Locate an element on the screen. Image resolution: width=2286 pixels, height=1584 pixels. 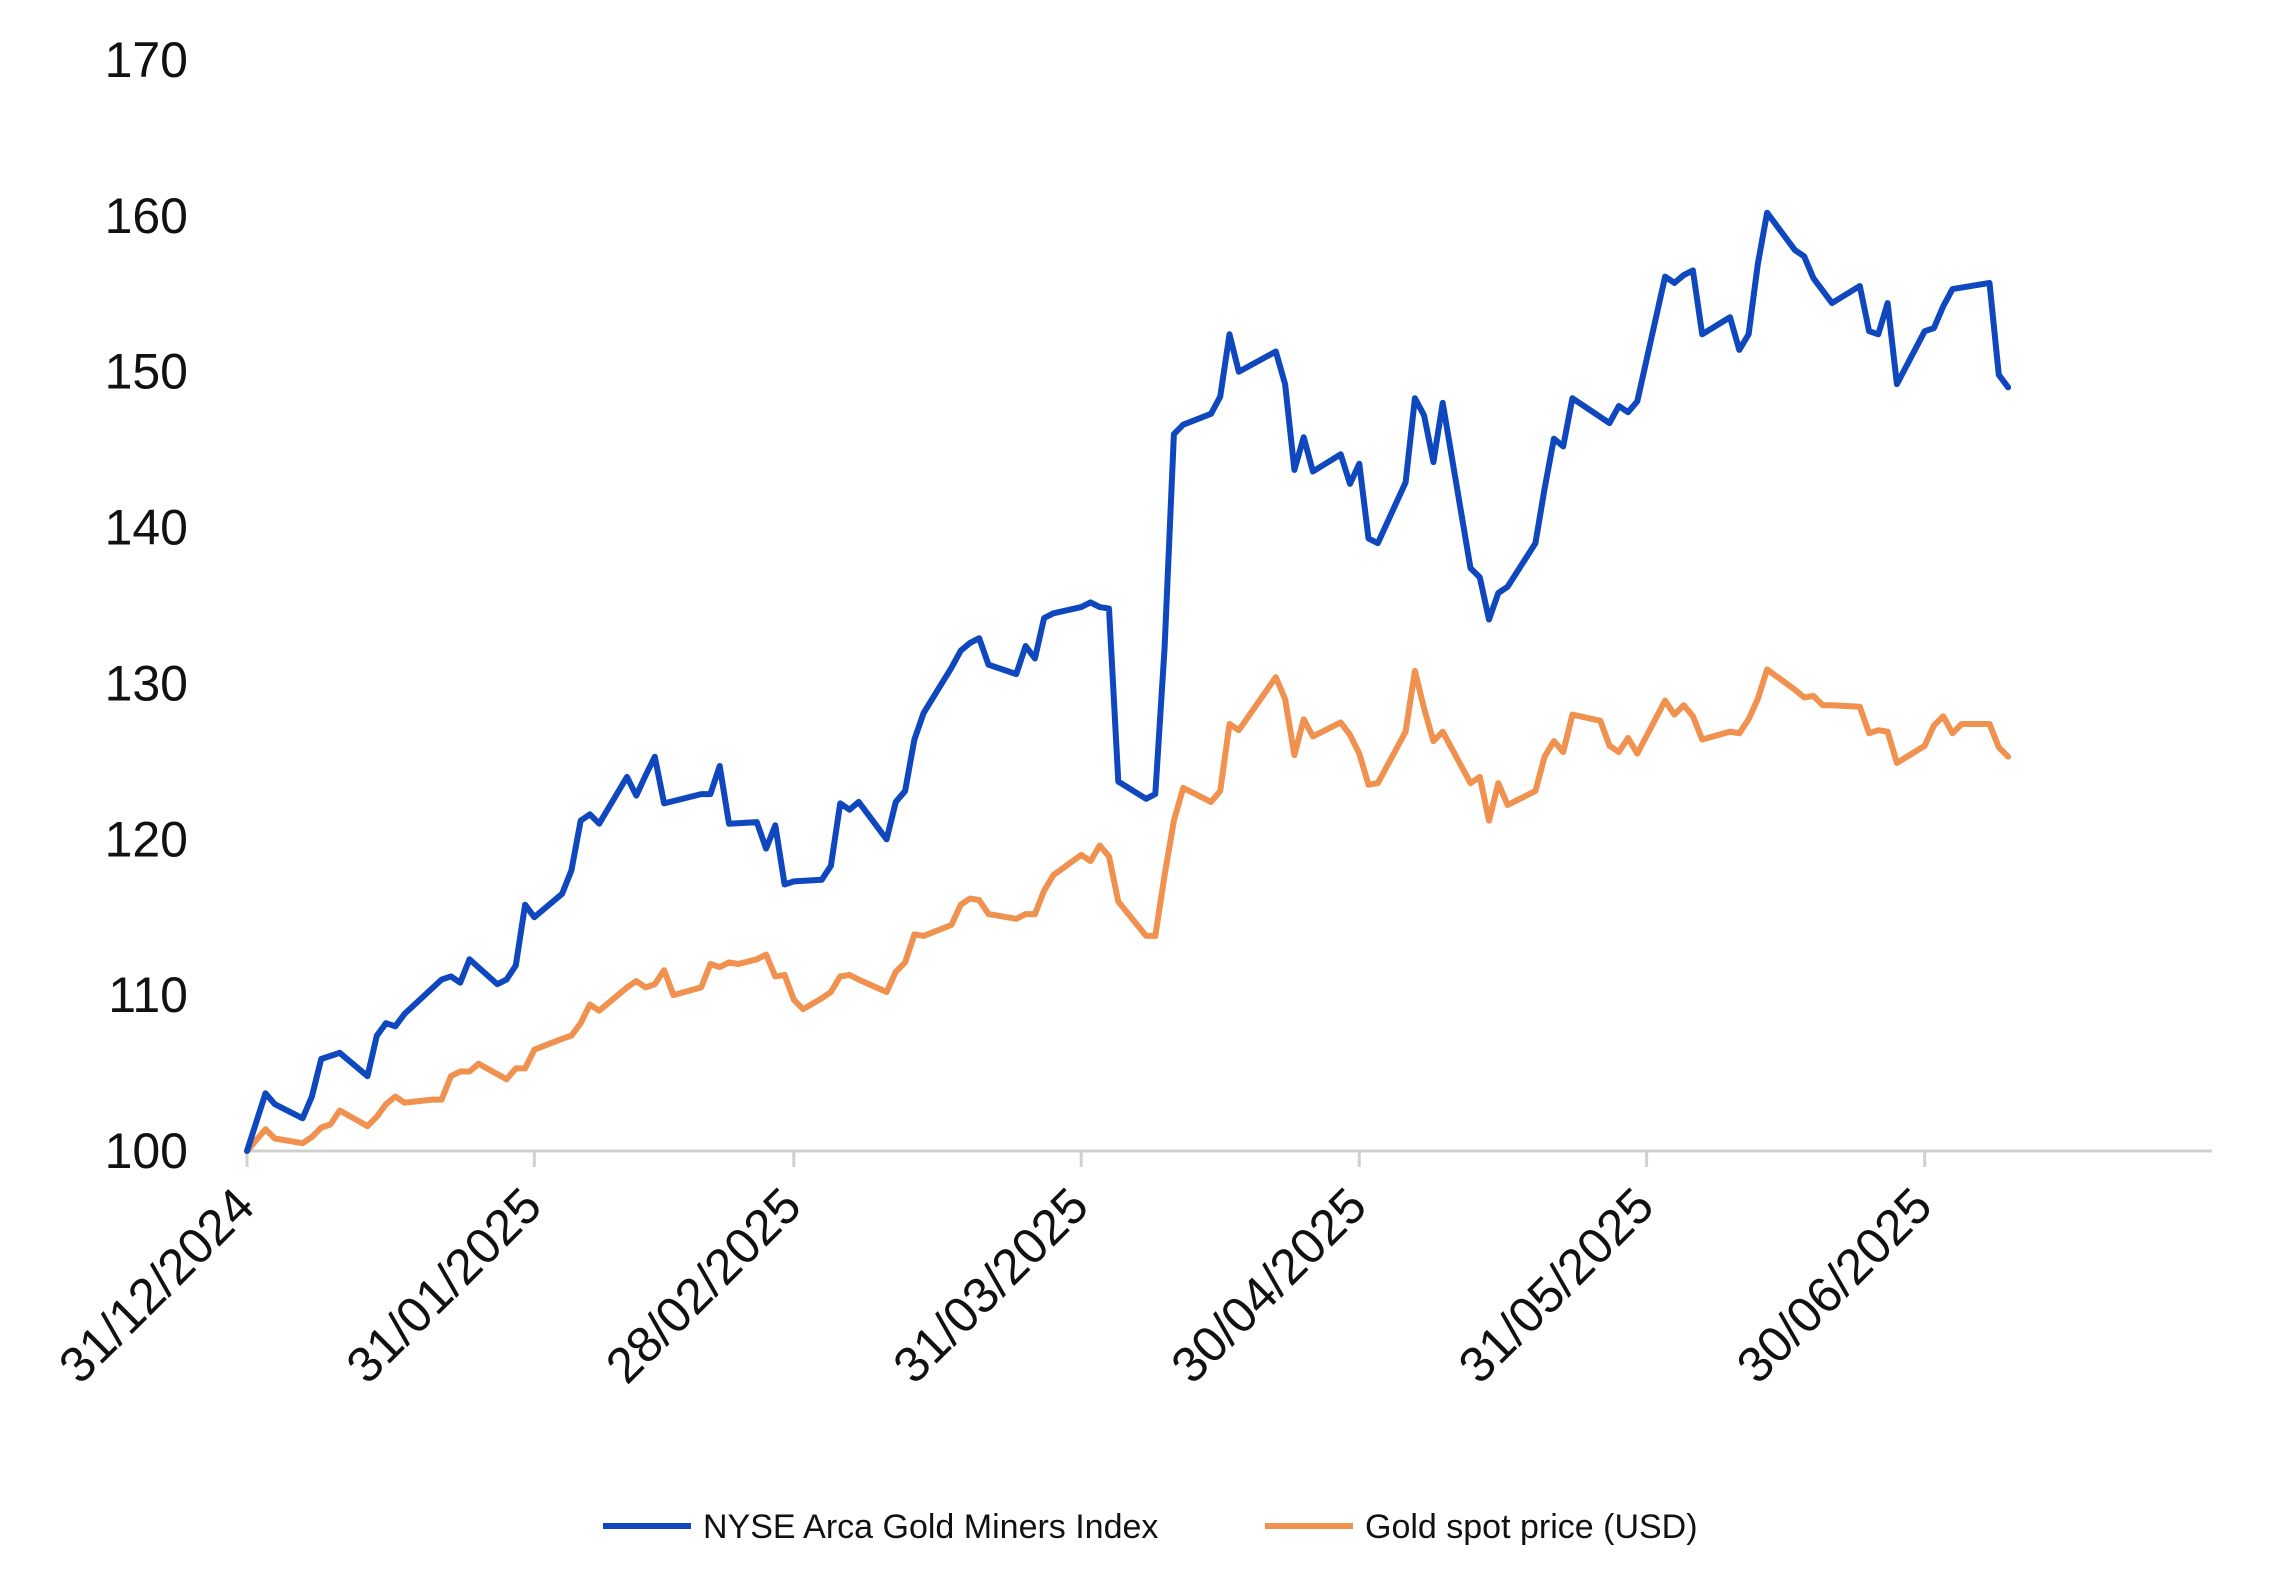
x-tick-label: 31/12/2024 is located at coordinates (156, 1285).